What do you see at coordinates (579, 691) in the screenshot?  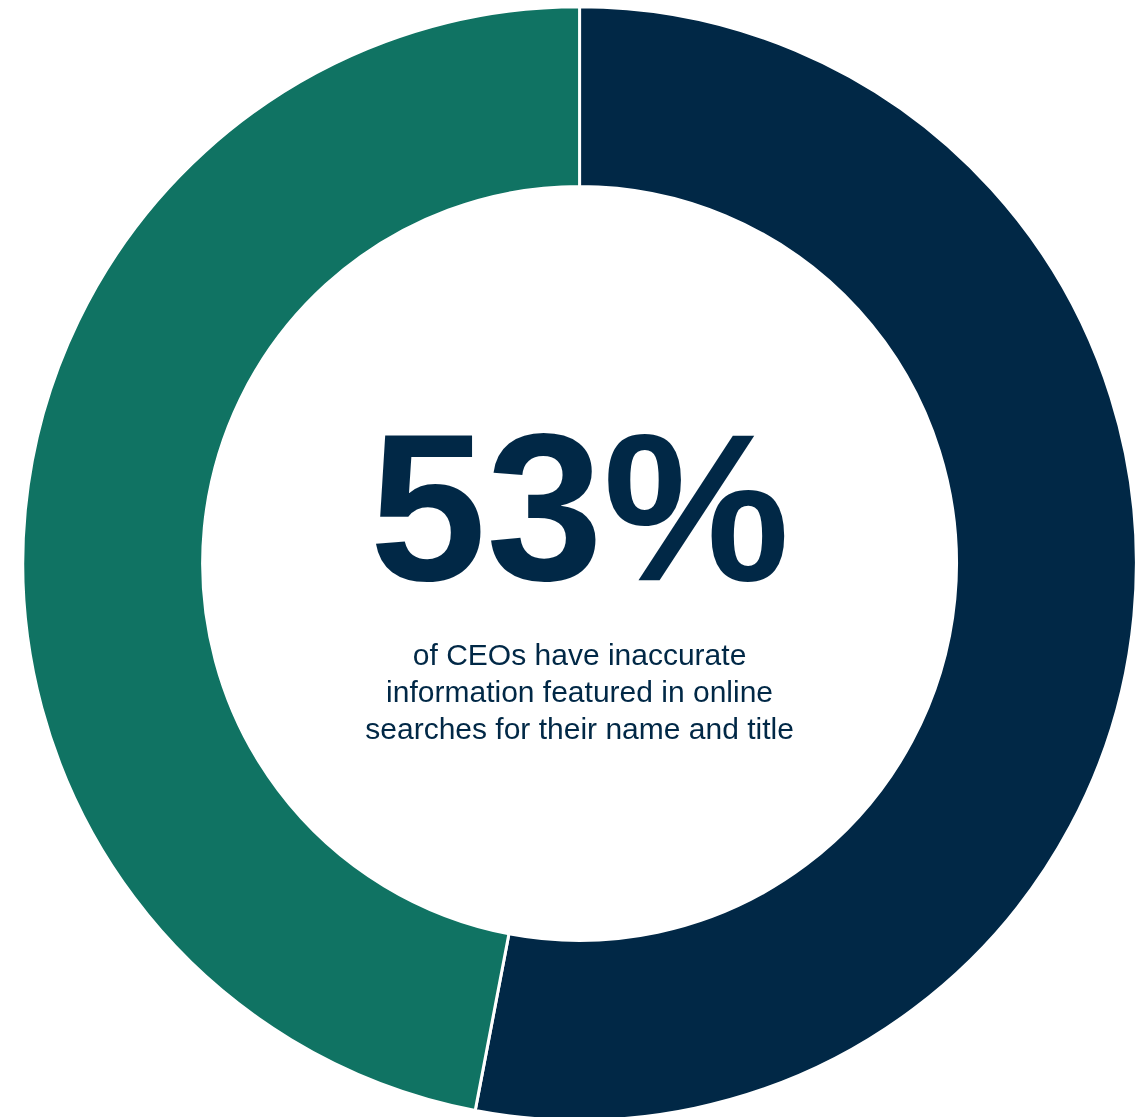 I see `text: of CEOs have inaccurate information featured in online searches for their name and title` at bounding box center [579, 691].